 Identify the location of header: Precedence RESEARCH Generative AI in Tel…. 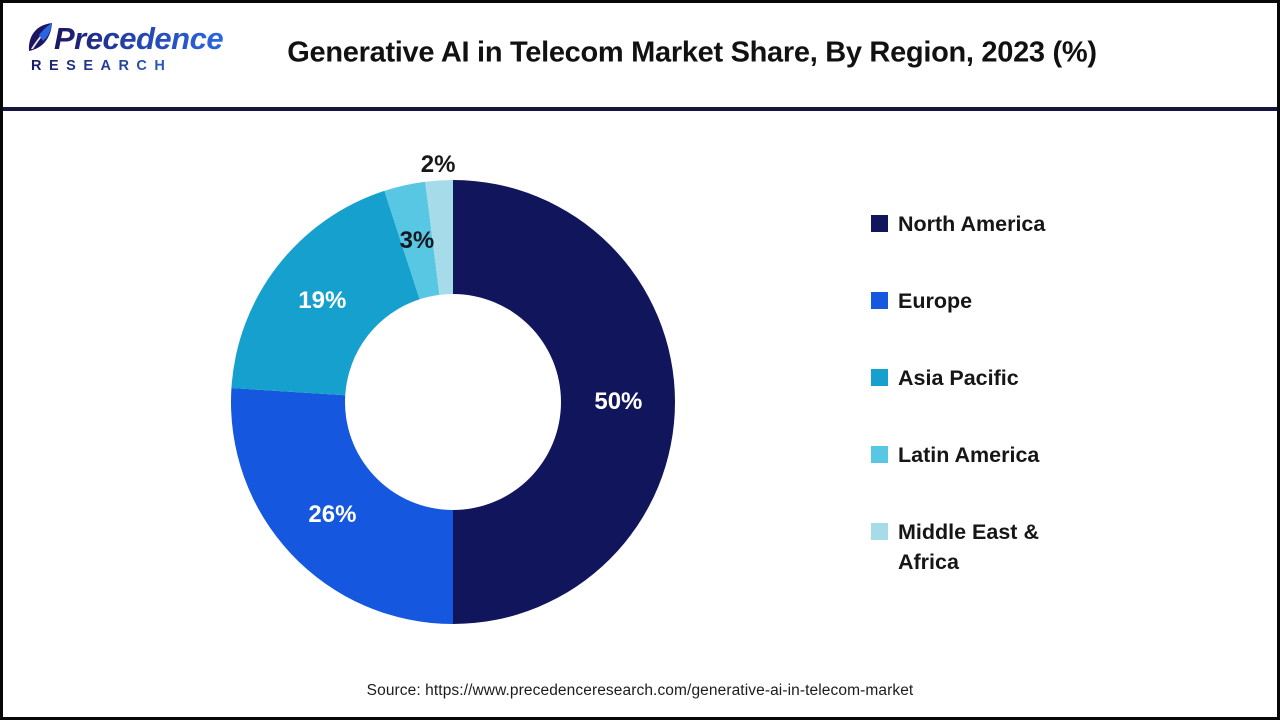
(640, 55).